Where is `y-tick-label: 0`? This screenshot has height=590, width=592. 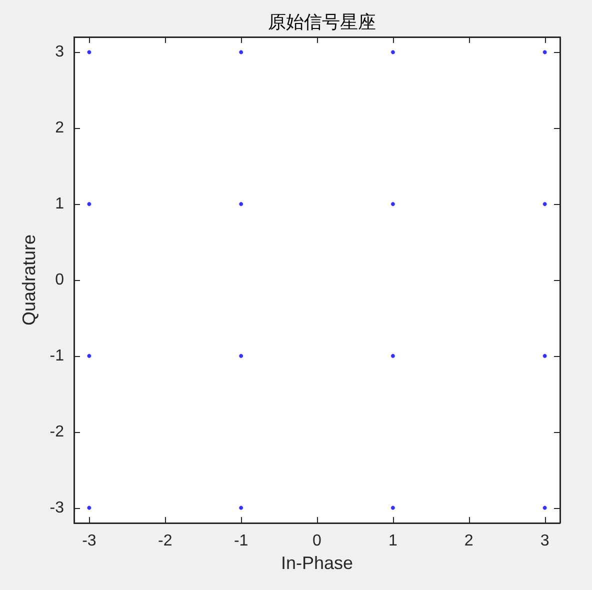 y-tick-label: 0 is located at coordinates (59, 280).